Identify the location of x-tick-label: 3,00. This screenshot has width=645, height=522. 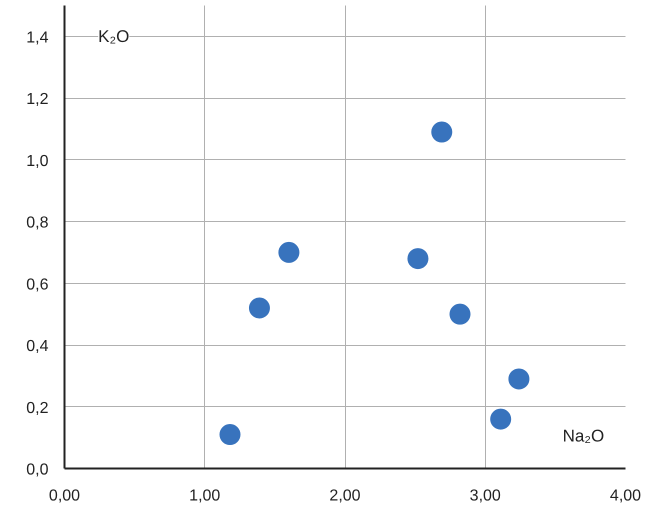
(485, 496).